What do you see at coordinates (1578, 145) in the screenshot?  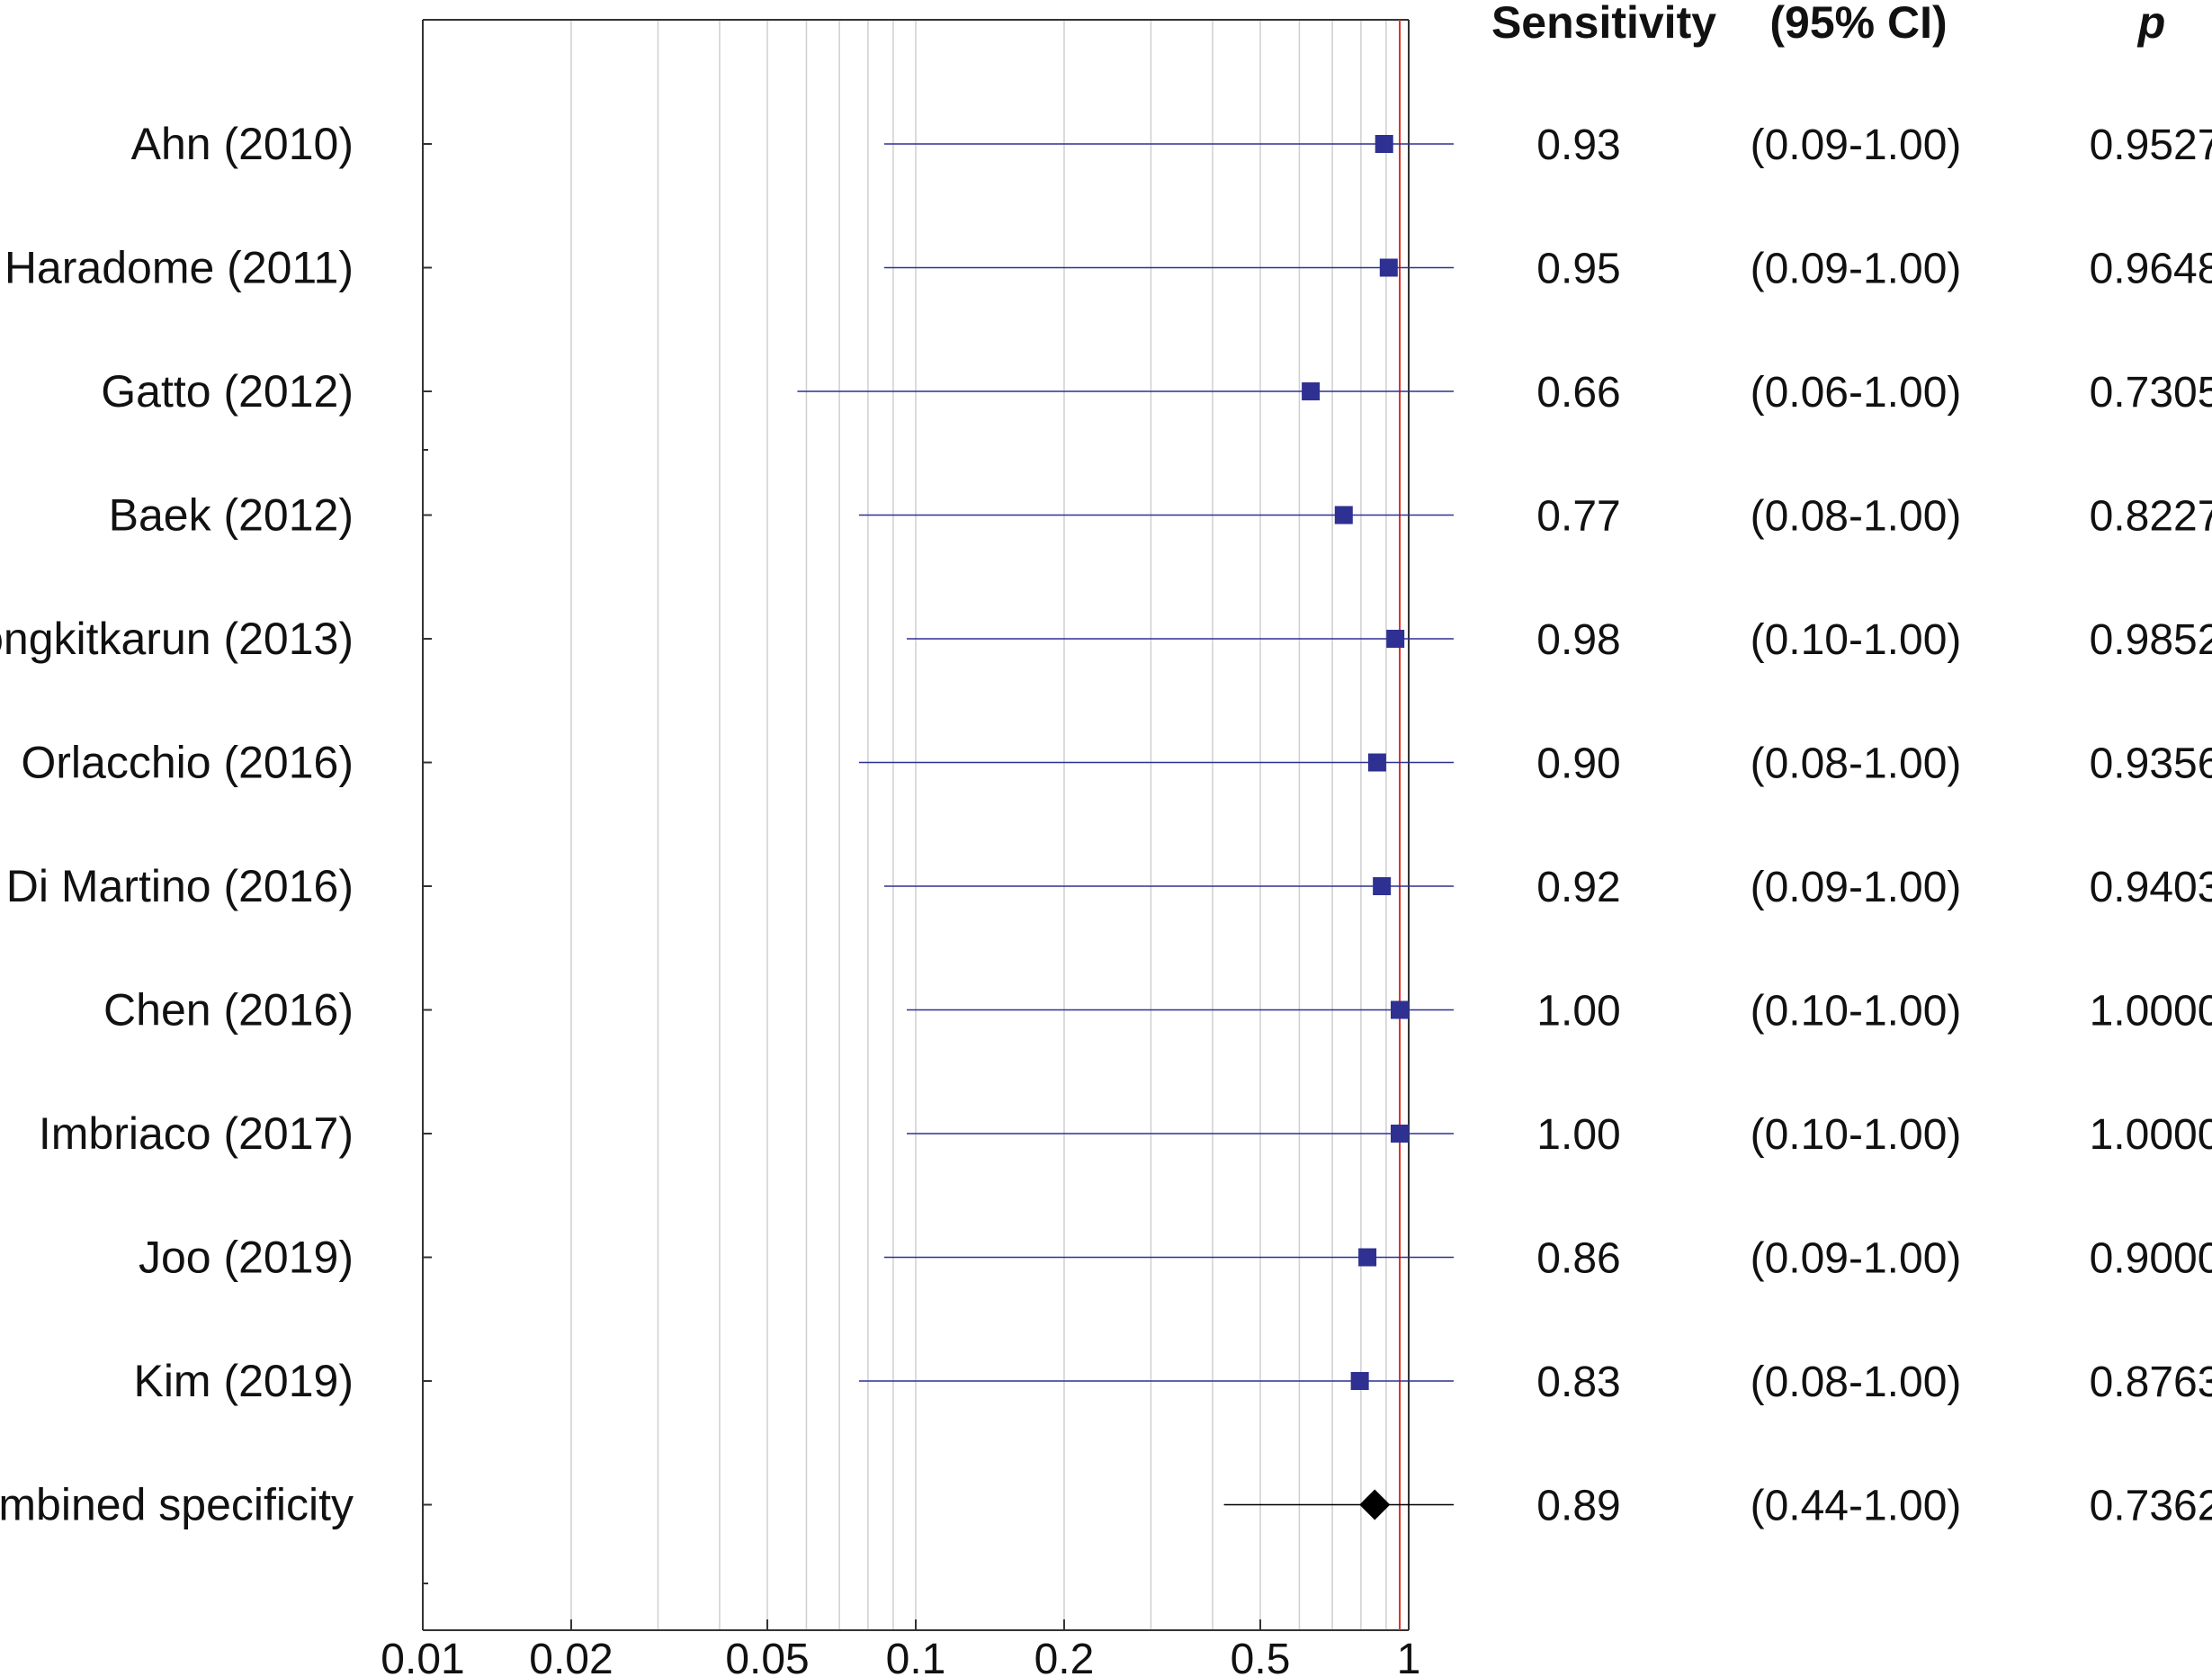 I see `sensitivity-value: 0.93` at bounding box center [1578, 145].